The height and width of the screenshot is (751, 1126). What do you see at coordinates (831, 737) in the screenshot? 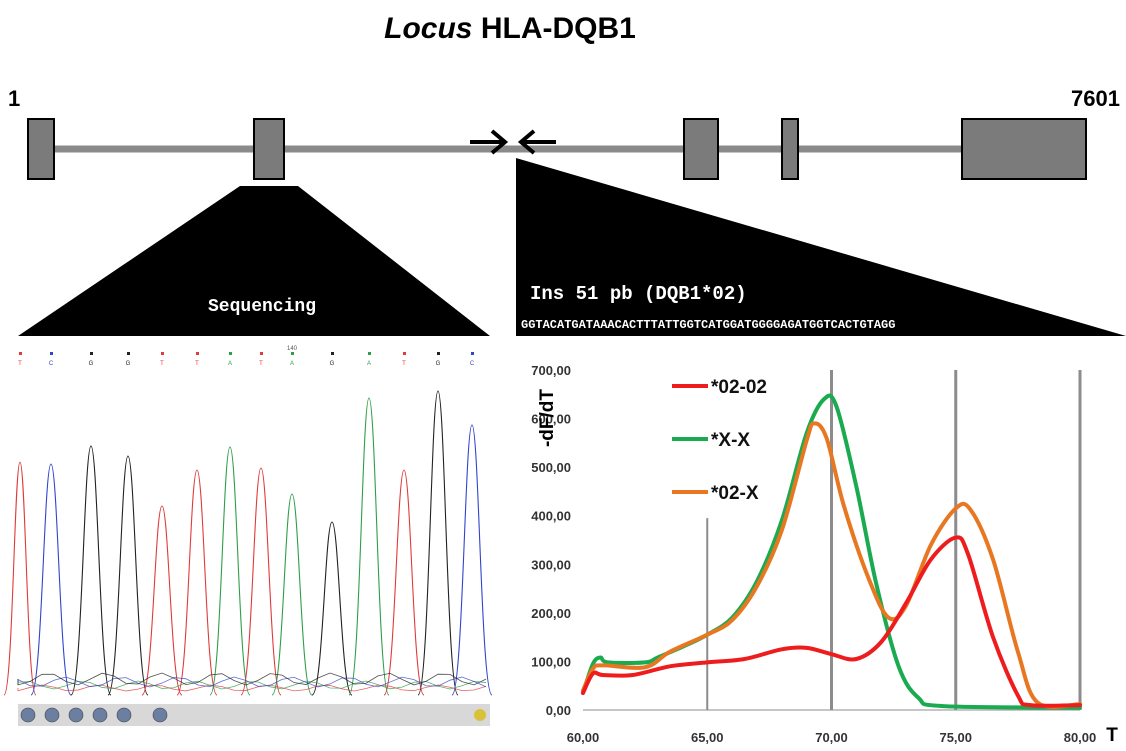
I see `x-tick-label: 70,00` at bounding box center [831, 737].